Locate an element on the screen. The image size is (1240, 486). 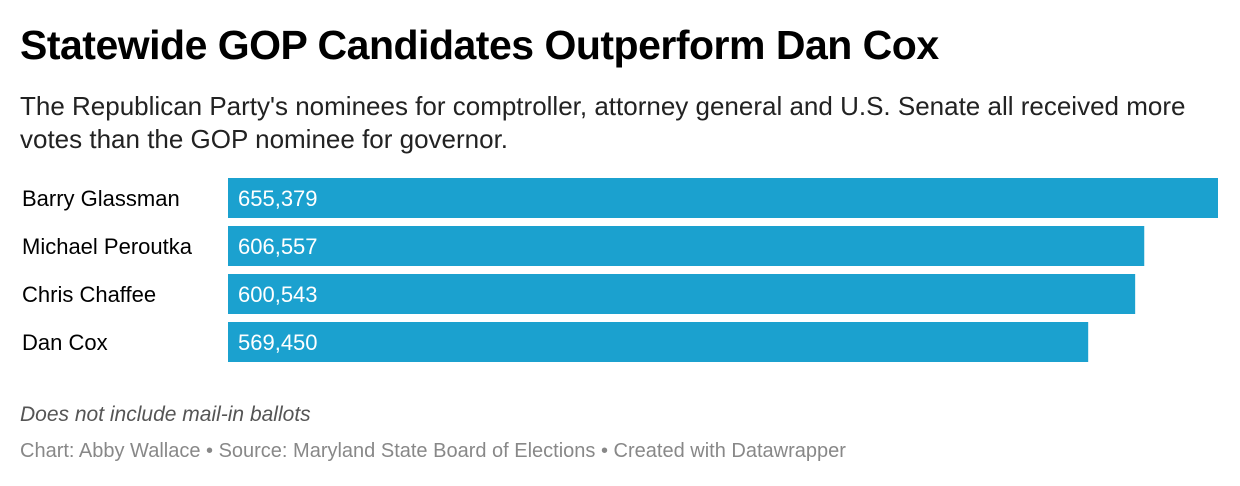
category-label: Michael Peroutka is located at coordinates (107, 246).